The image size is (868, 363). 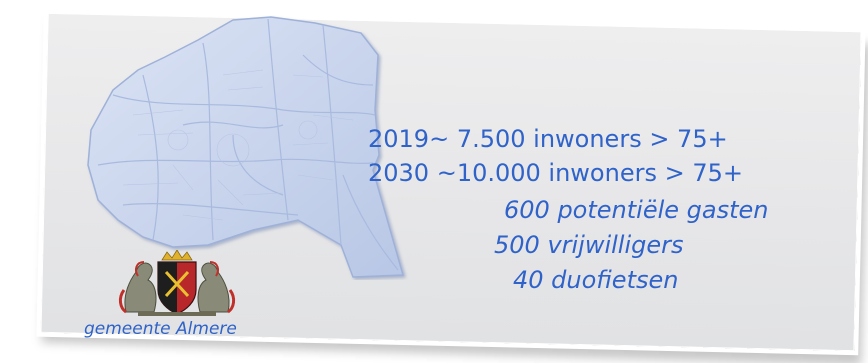 I want to click on stat-bikes: 40 duofietsen, so click(x=596, y=280).